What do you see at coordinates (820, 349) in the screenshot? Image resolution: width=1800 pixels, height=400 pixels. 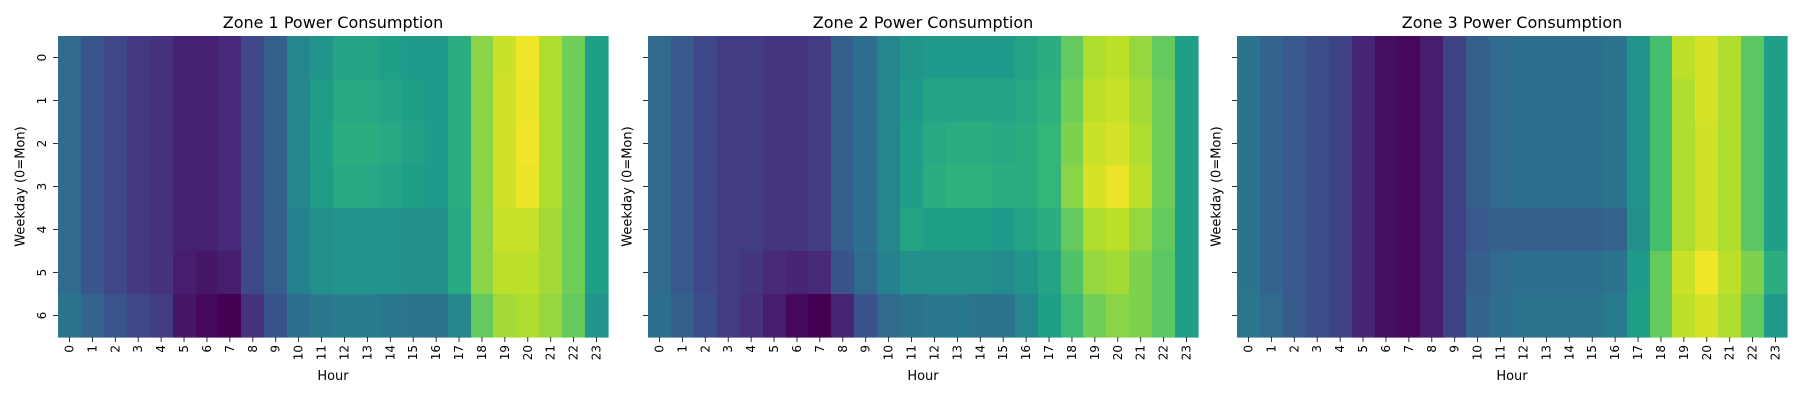 I see `x-tick-label: 7` at bounding box center [820, 349].